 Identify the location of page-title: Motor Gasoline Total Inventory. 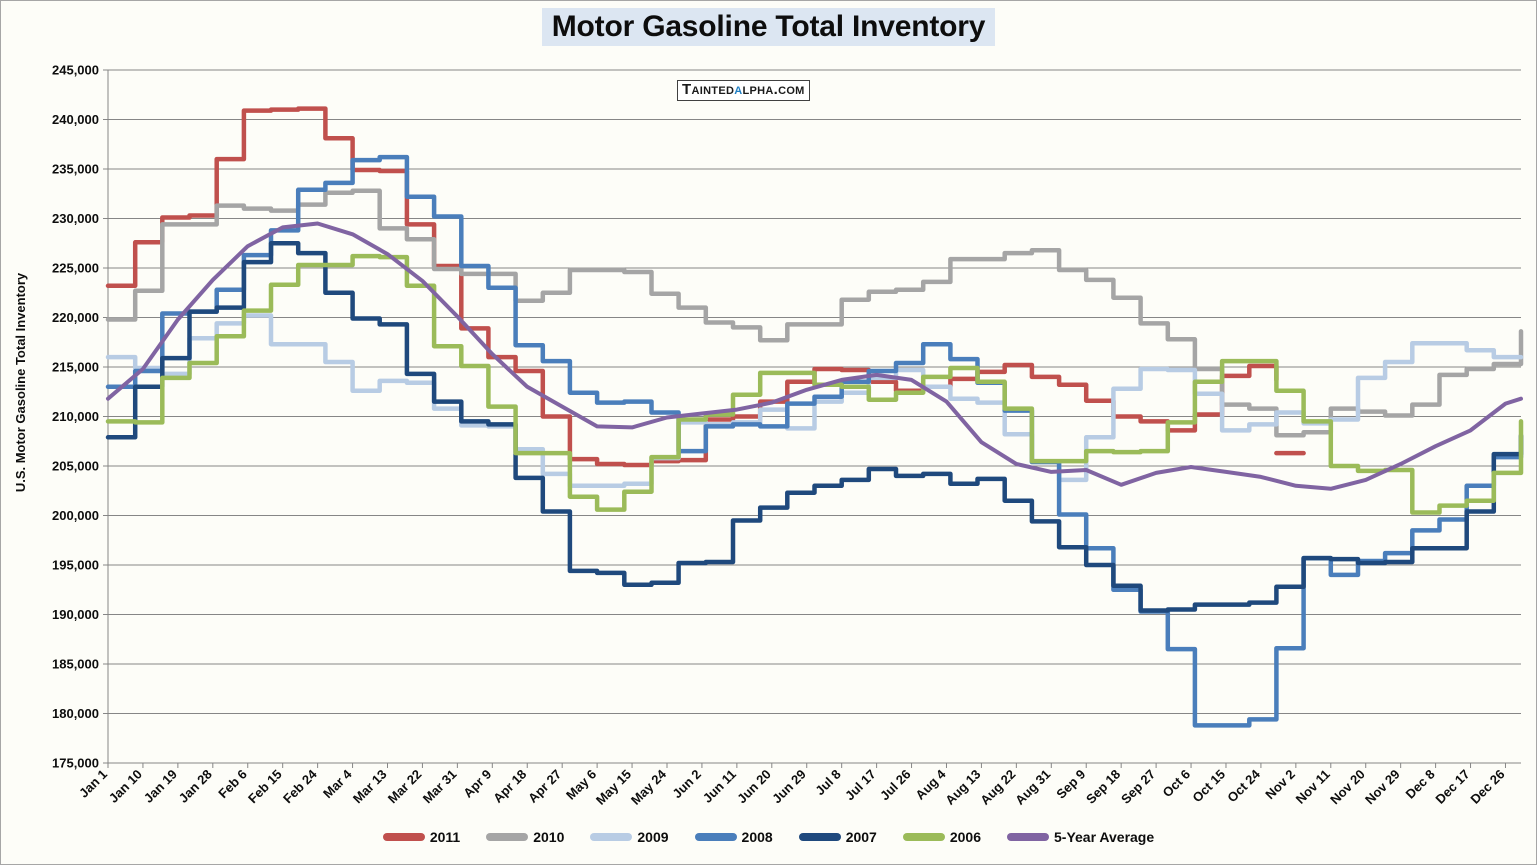
(768, 27).